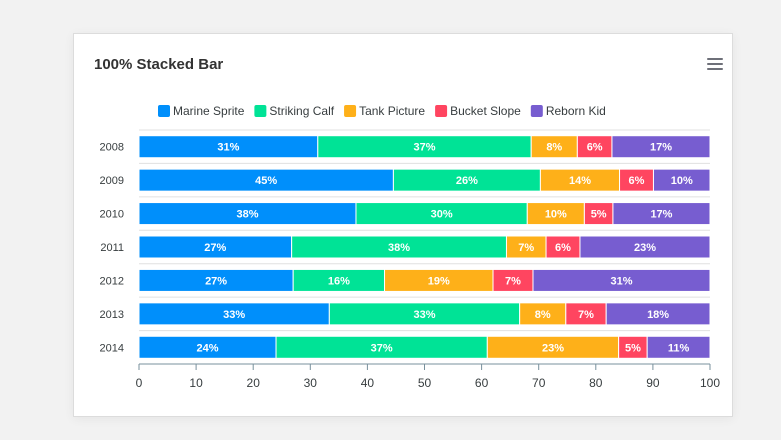  What do you see at coordinates (254, 383) in the screenshot?
I see `x-tick-label: 20` at bounding box center [254, 383].